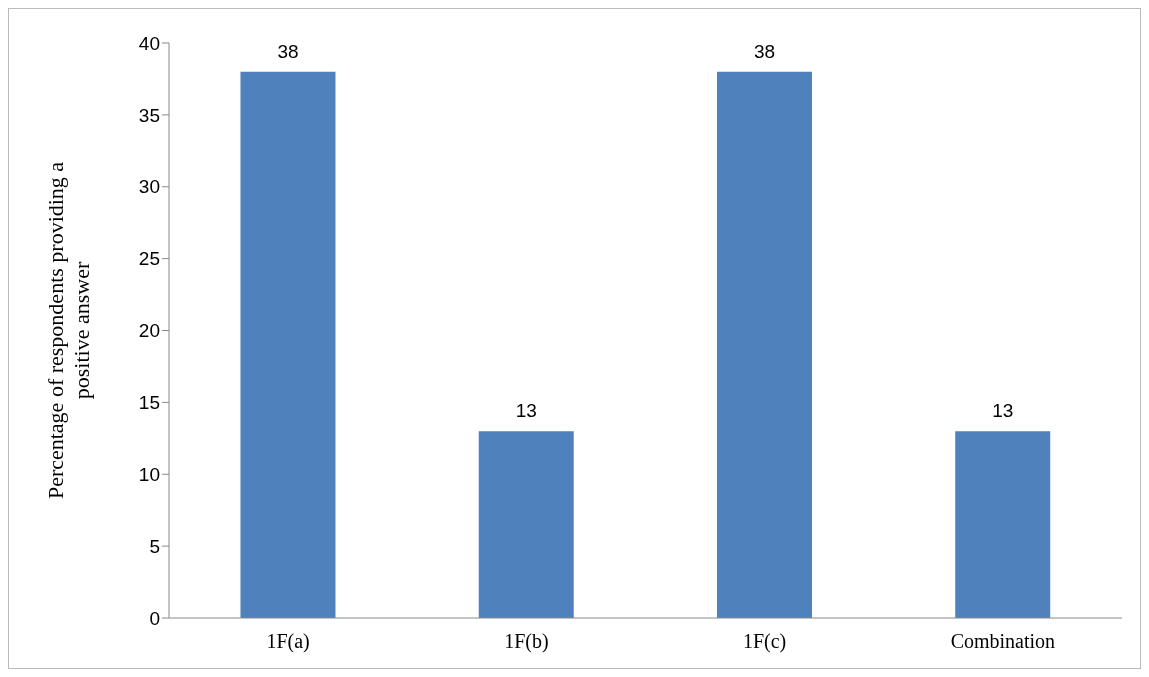 The width and height of the screenshot is (1149, 677). Describe the element at coordinates (149, 115) in the screenshot. I see `y-tick-label: 35` at that location.